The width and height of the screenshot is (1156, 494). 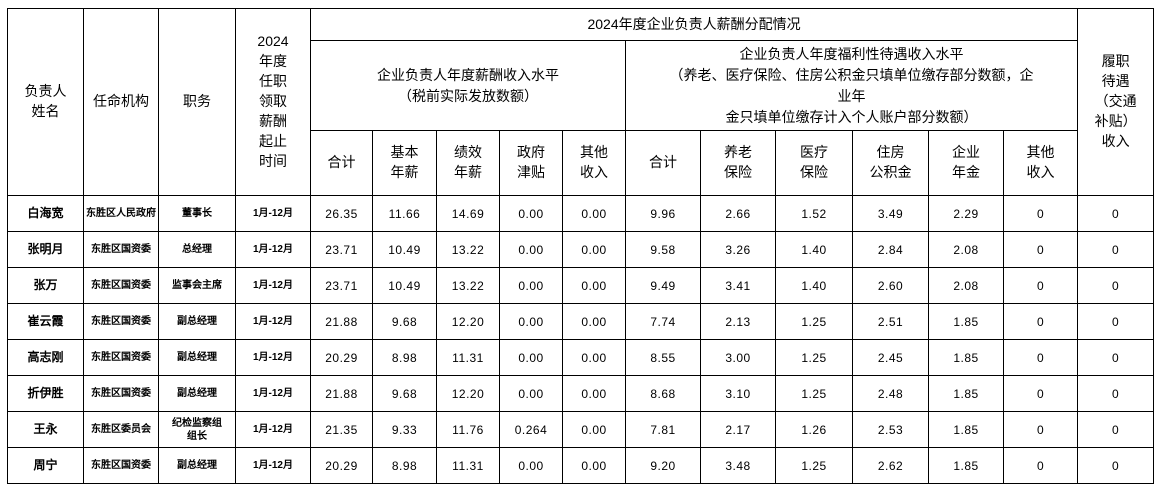 What do you see at coordinates (663, 393) in the screenshot?
I see `cell-welfare-total: 8.68` at bounding box center [663, 393].